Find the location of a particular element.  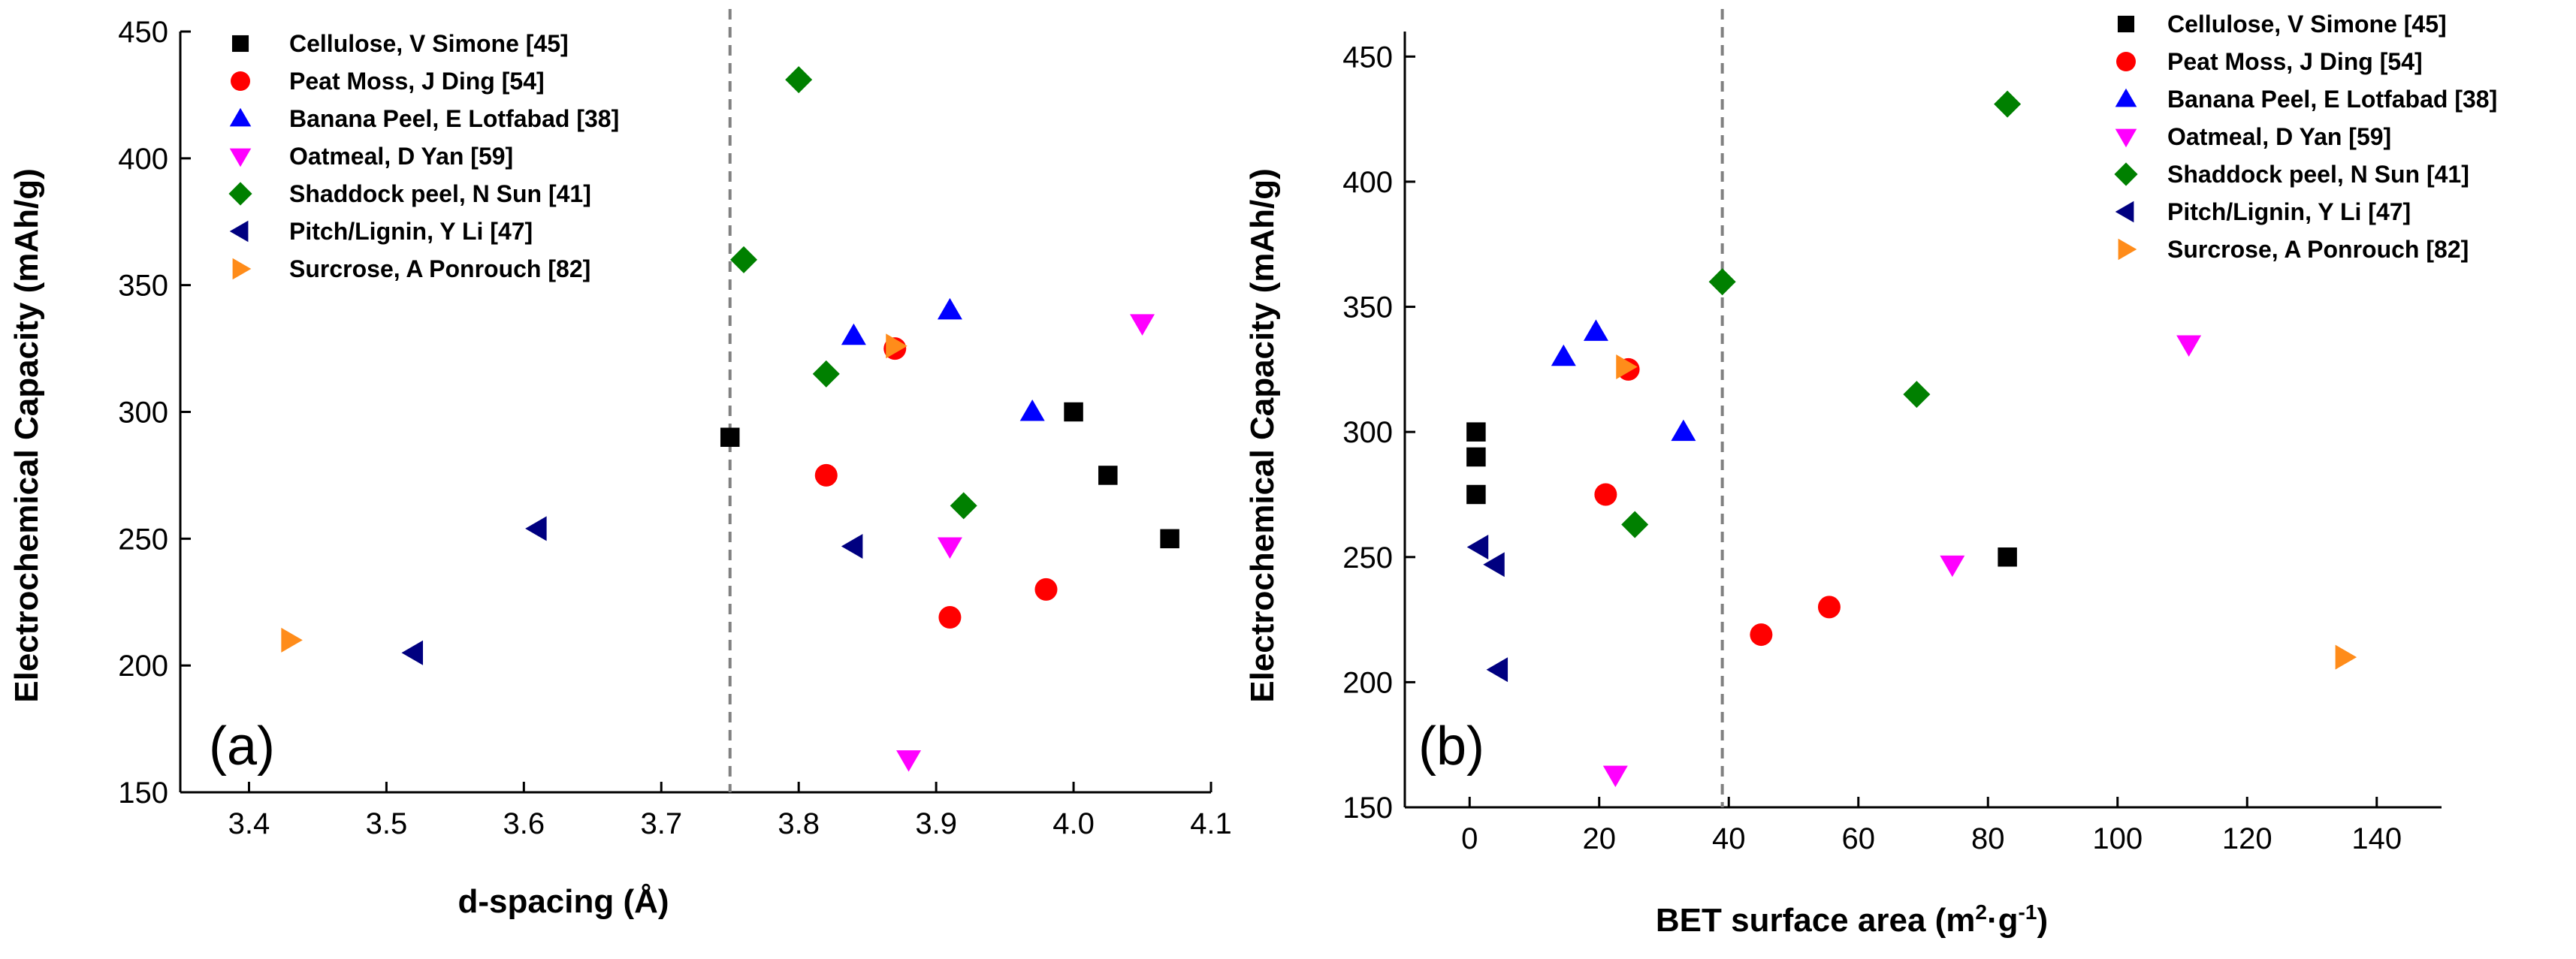

panel-a-y-tick-label: 450 is located at coordinates (143, 32).